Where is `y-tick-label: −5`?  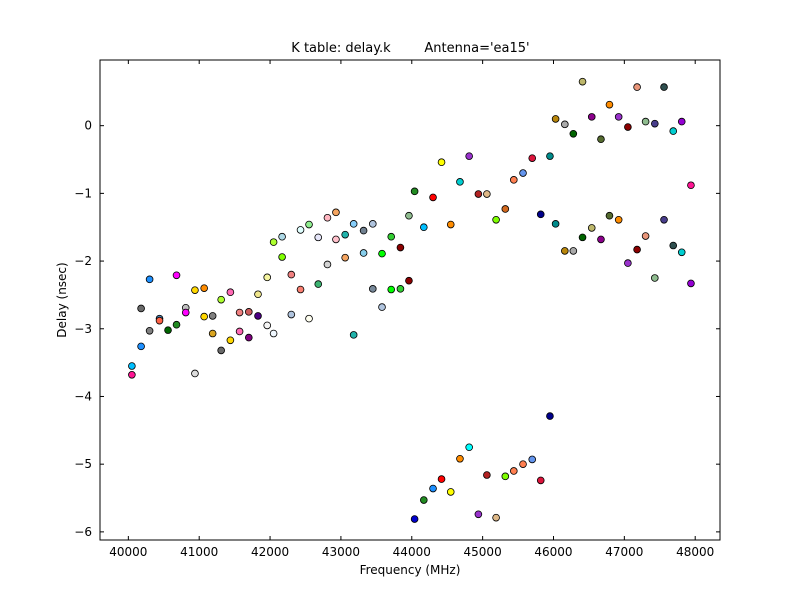 y-tick-label: −5 is located at coordinates (83, 464).